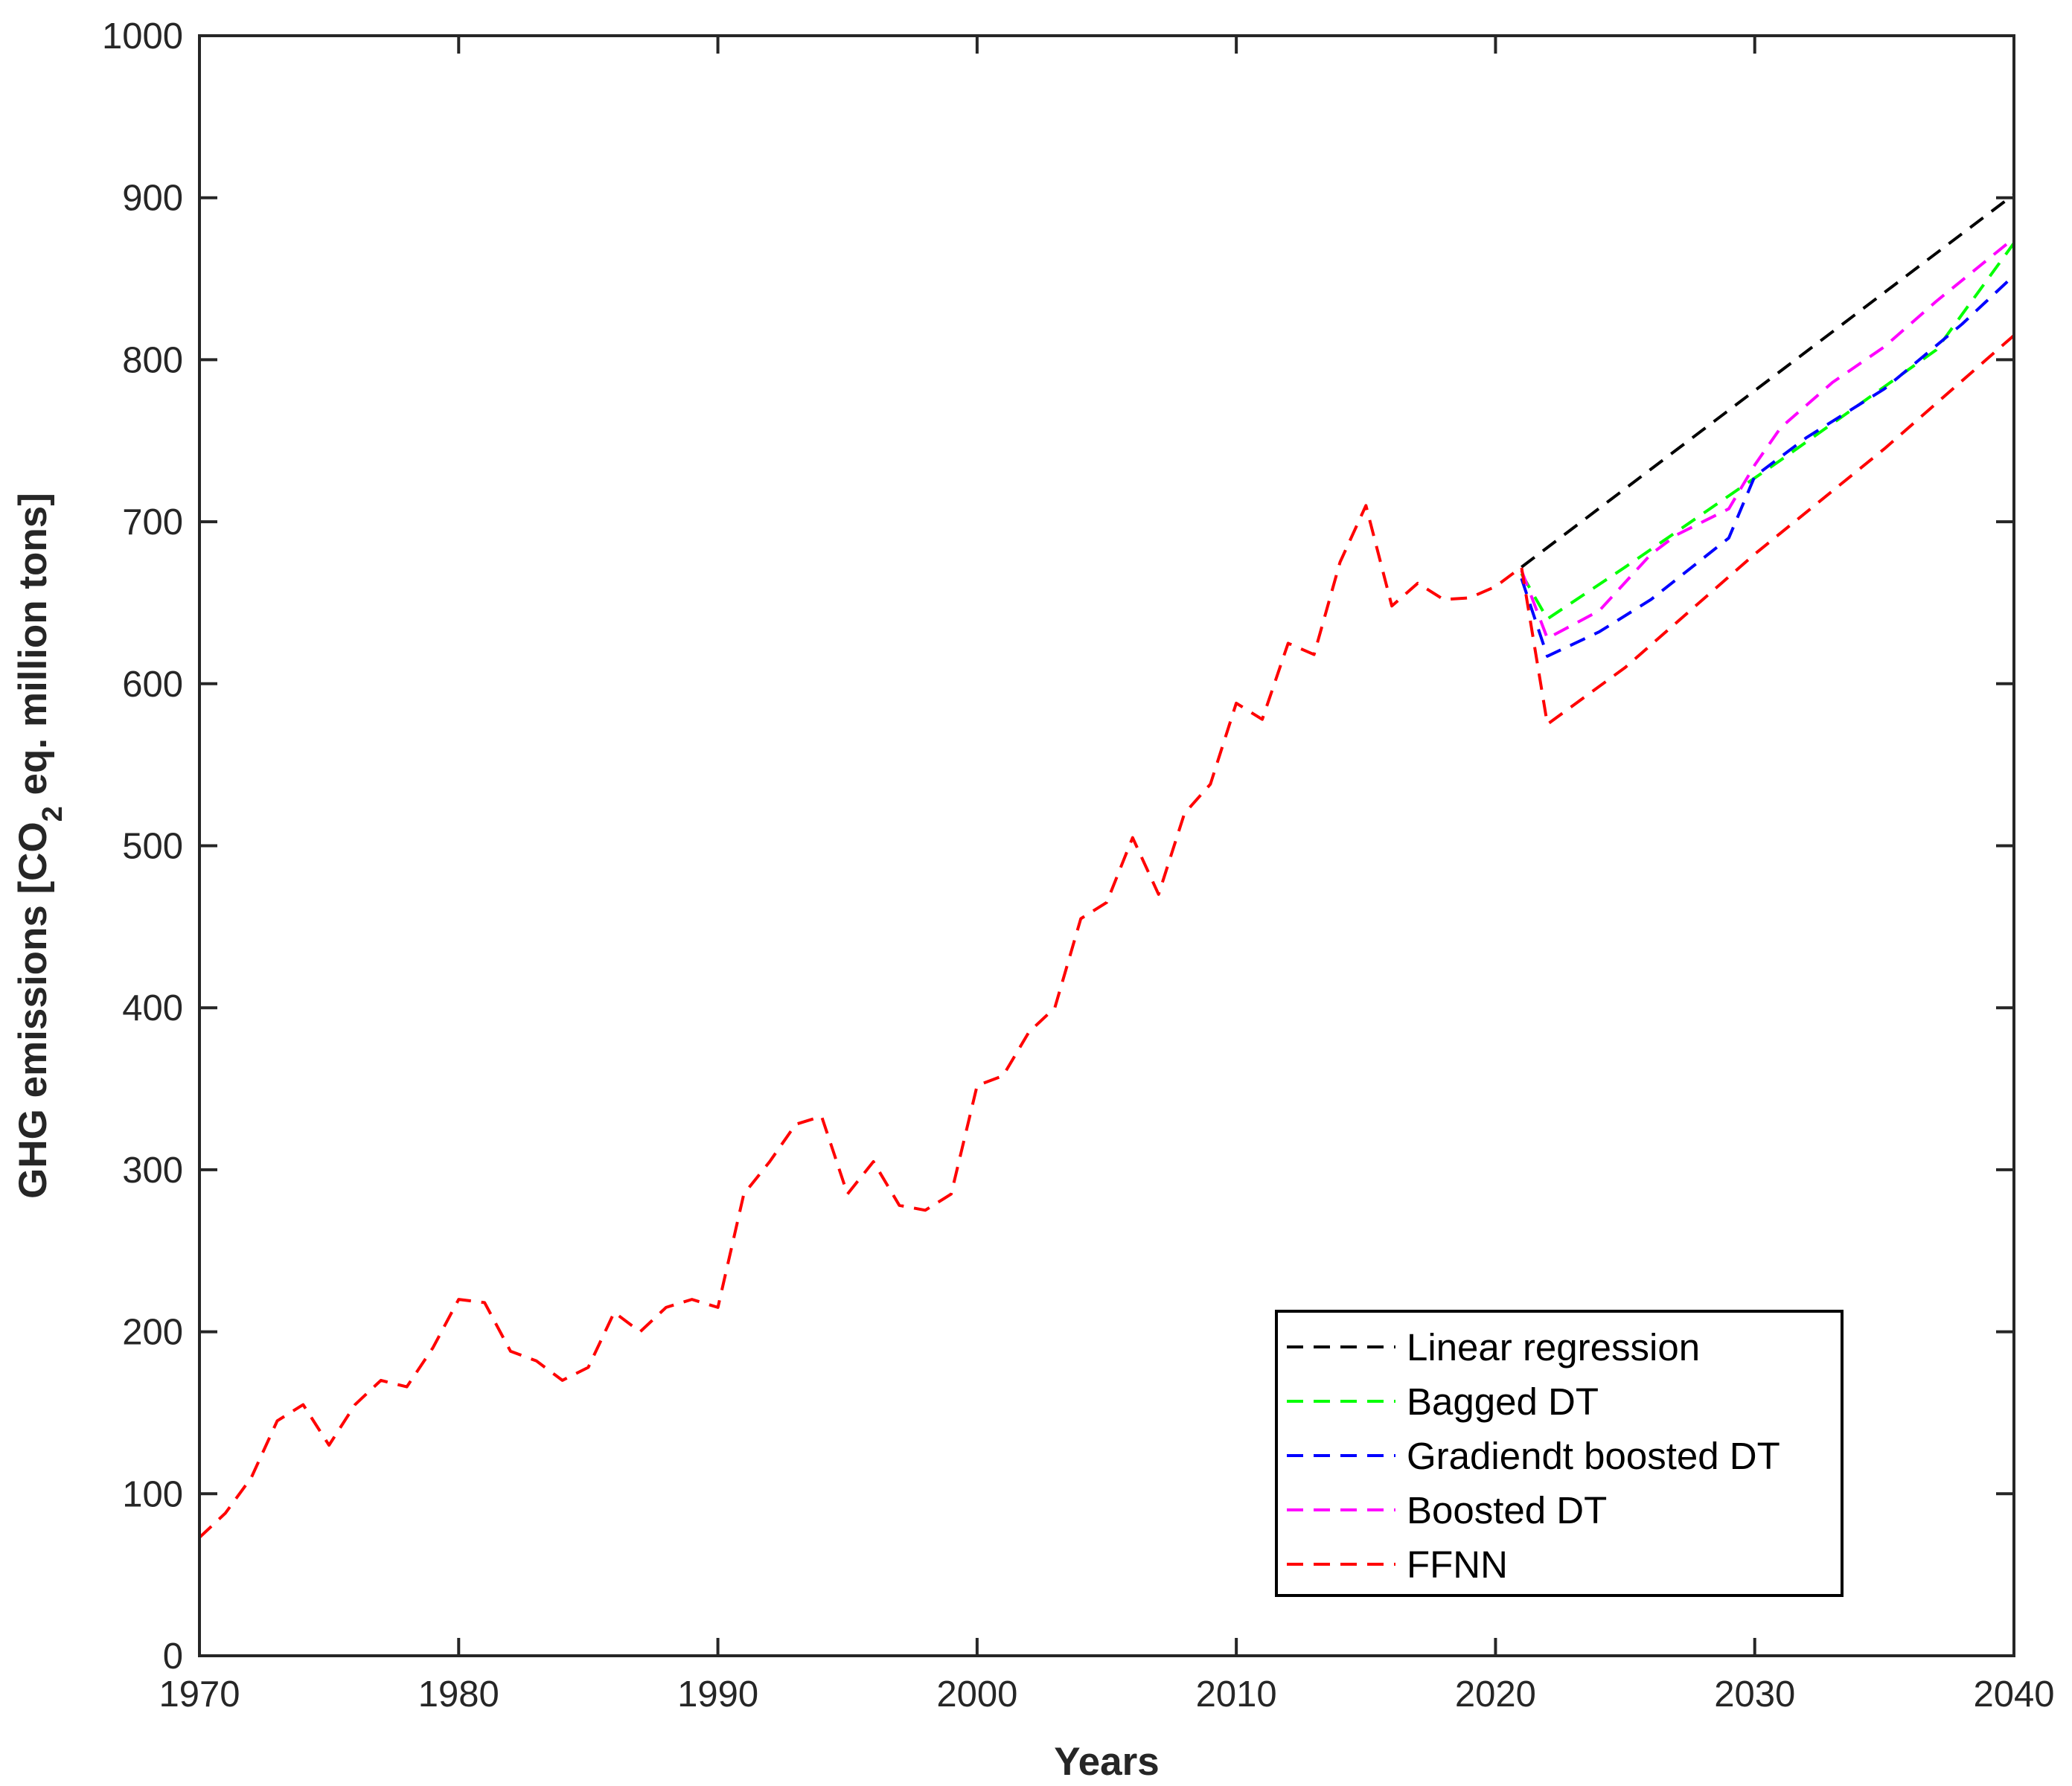  What do you see at coordinates (976, 1695) in the screenshot?
I see `x-tick-label: 2000` at bounding box center [976, 1695].